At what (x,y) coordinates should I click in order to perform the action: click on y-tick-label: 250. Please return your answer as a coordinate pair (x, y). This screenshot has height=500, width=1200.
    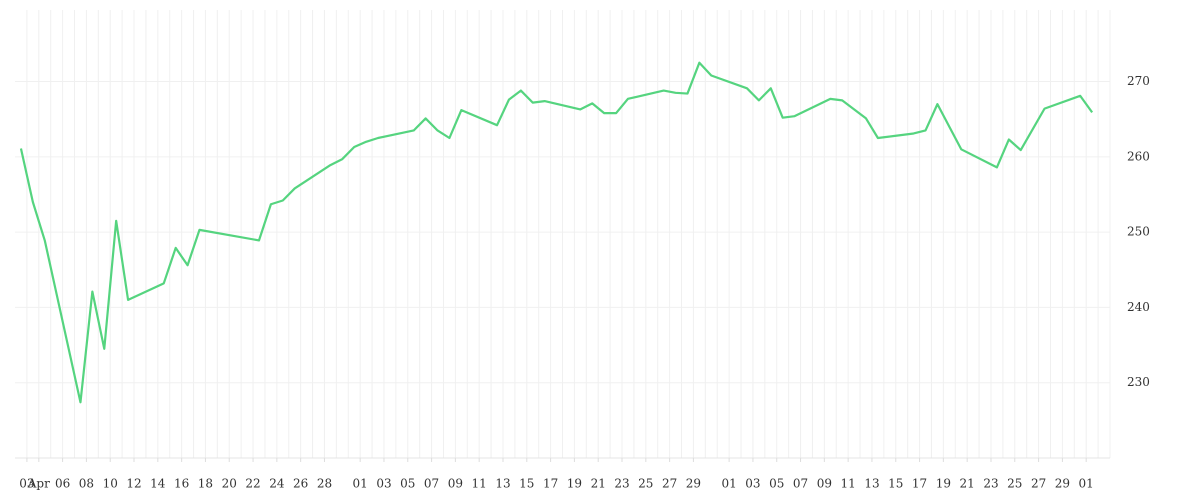
    Looking at the image, I should click on (1138, 232).